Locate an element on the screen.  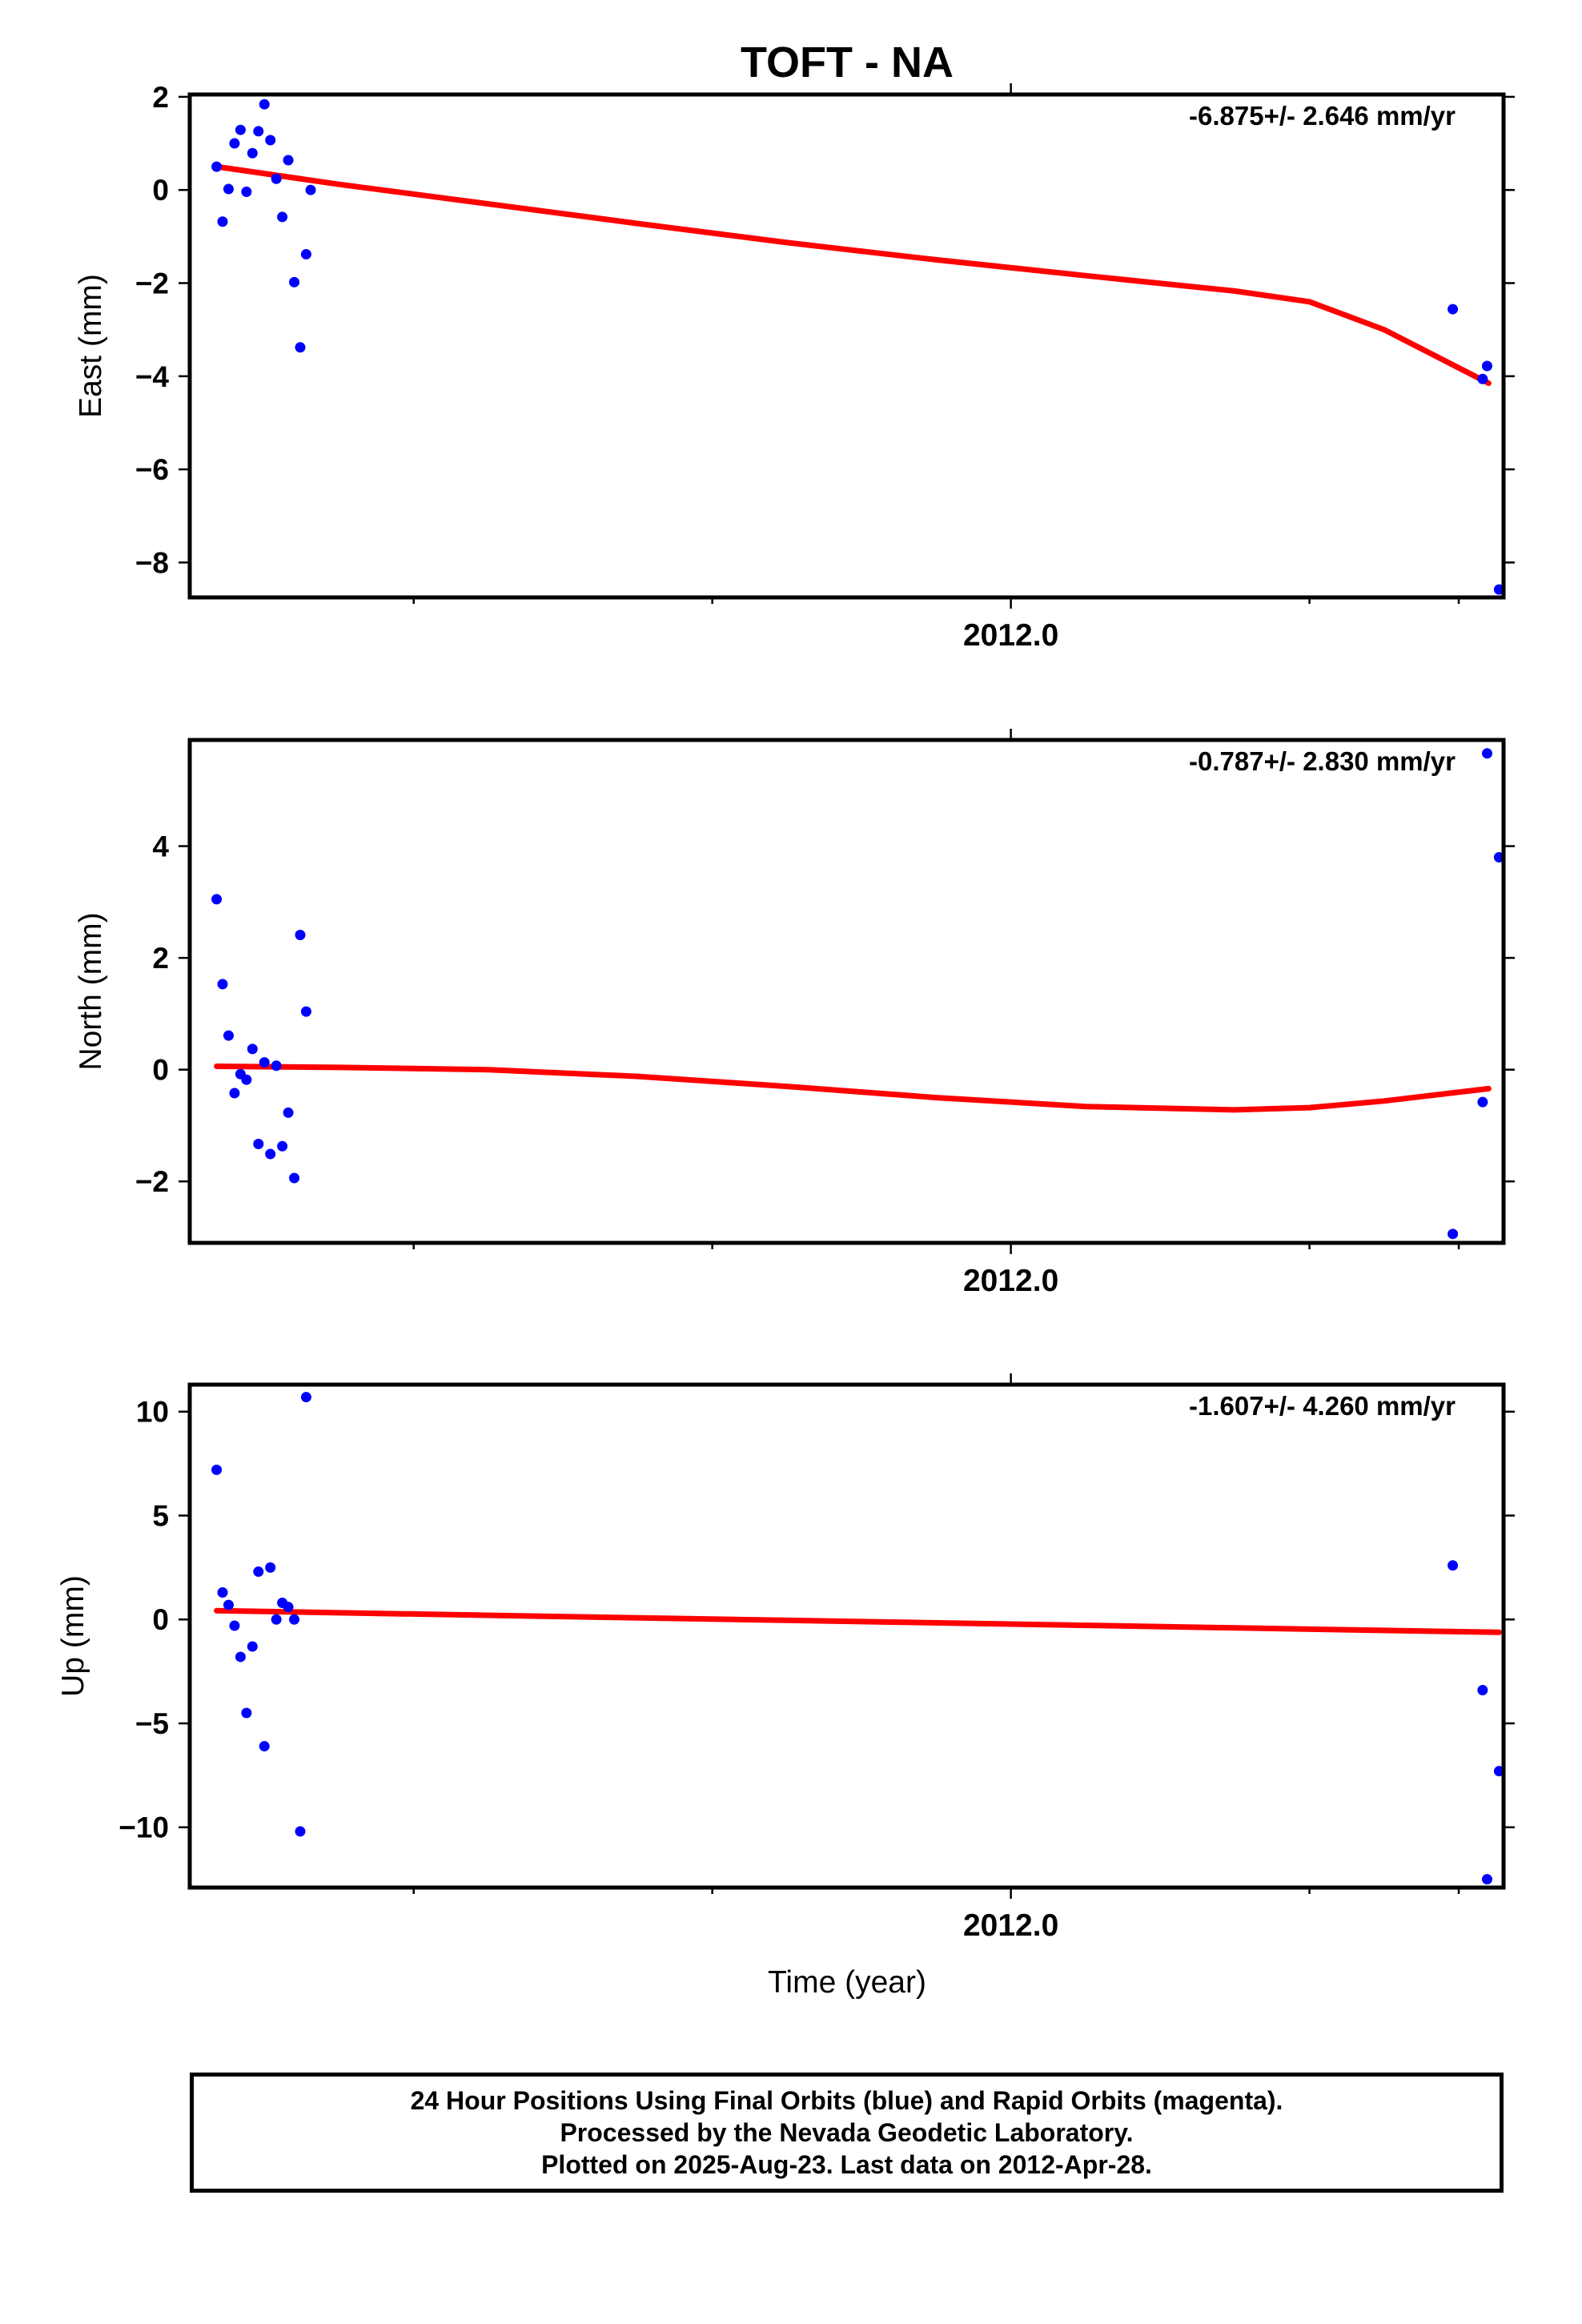
north-rate-label: -0.787+/- 2.830 mm/yr is located at coordinates (1323, 761).